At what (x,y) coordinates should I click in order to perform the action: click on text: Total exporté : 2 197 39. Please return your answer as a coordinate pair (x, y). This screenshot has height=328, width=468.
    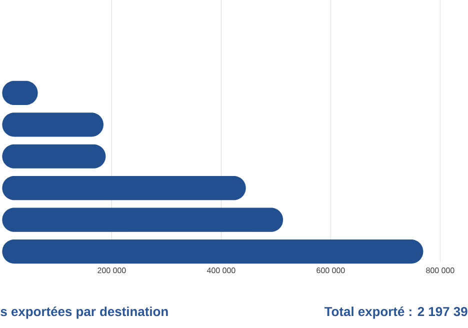
    Looking at the image, I should click on (396, 312).